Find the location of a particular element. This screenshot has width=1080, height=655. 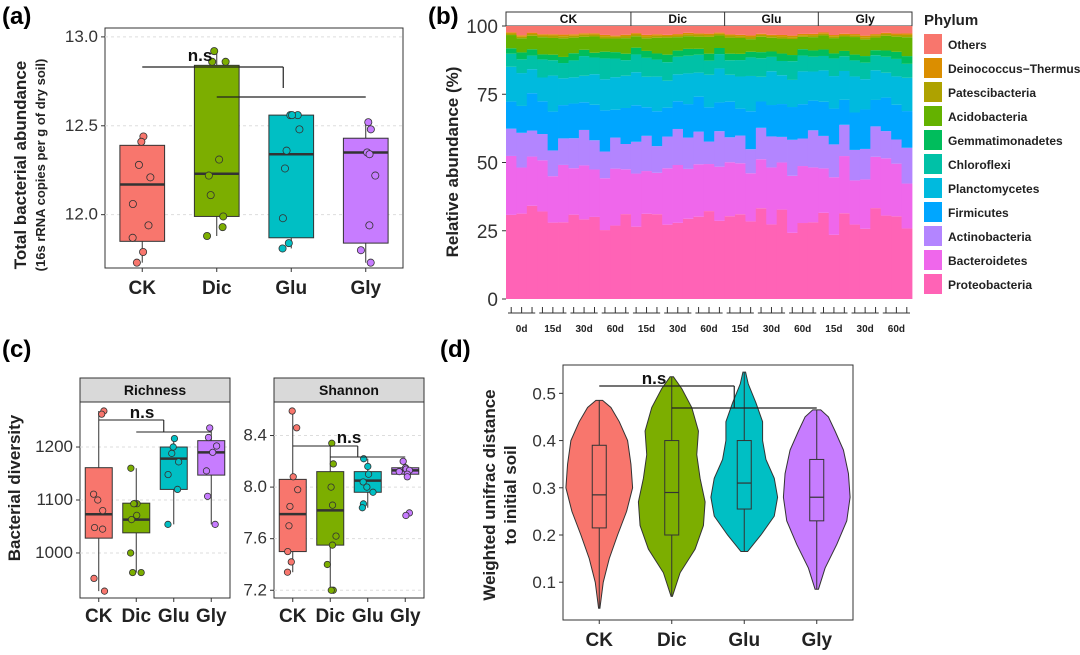

panel-a-label: (a) is located at coordinates (16, 16).